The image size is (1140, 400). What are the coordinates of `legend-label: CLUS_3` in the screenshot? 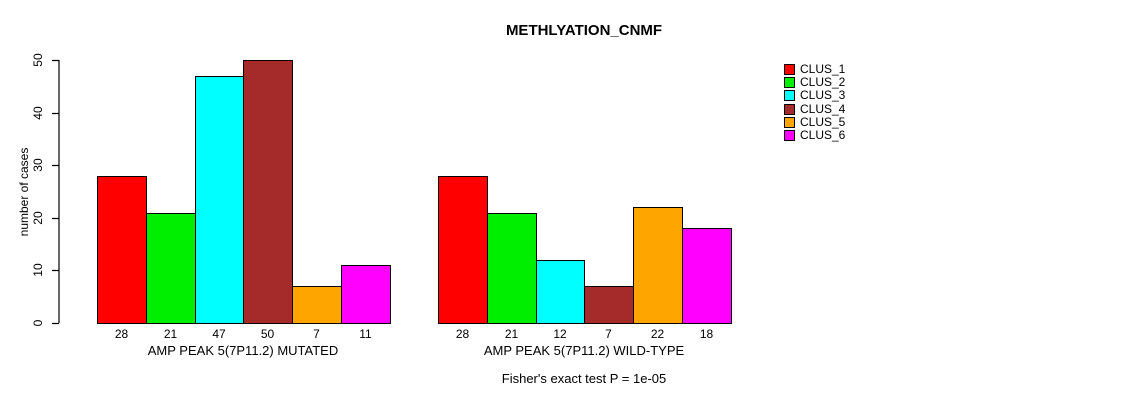 It's located at (823, 95).